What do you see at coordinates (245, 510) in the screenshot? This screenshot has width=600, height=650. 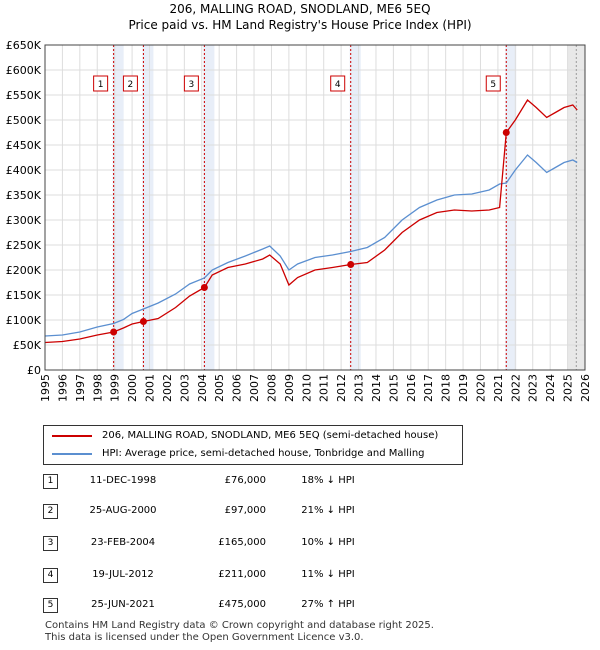 I see `sale-price: £97,000` at bounding box center [245, 510].